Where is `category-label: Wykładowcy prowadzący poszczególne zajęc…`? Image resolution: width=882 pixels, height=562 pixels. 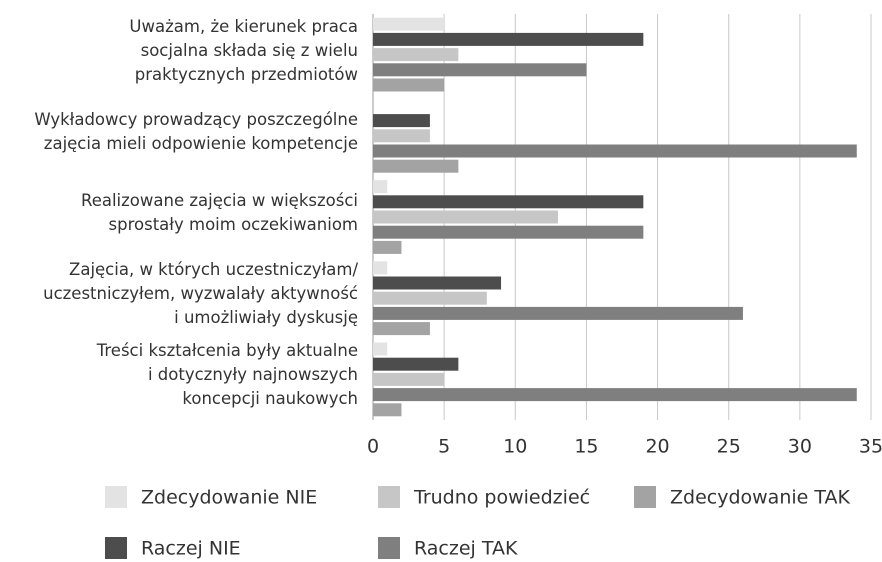 category-label: Wykładowcy prowadzący poszczególne zajęc… is located at coordinates (196, 131).